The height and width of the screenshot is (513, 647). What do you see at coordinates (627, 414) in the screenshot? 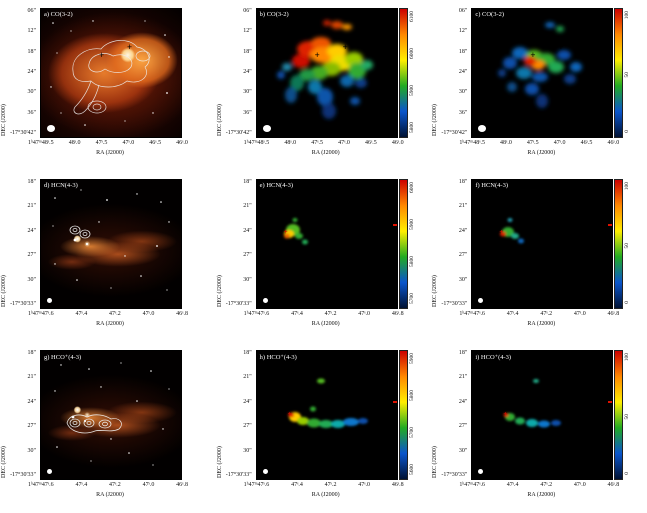
I see `colorbar-ticks: 100 50 0` at bounding box center [627, 414].